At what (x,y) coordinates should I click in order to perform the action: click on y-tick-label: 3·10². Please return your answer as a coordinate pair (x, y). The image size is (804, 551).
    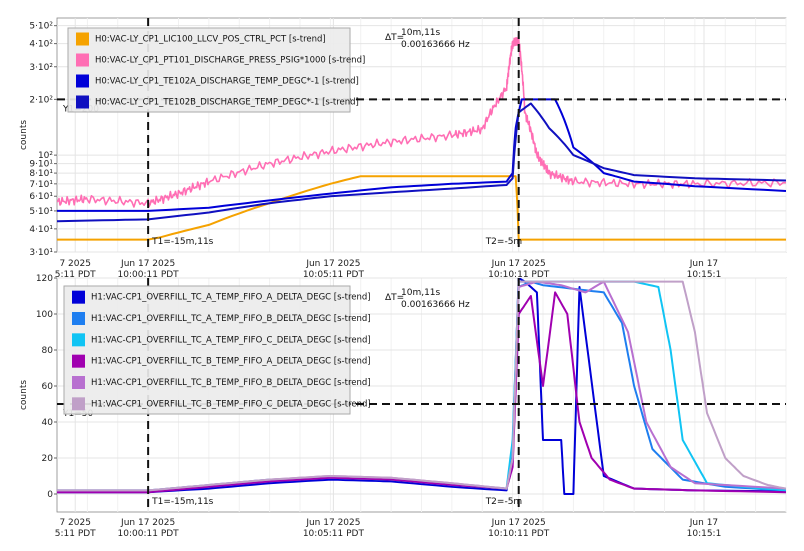
    Looking at the image, I should click on (41, 68).